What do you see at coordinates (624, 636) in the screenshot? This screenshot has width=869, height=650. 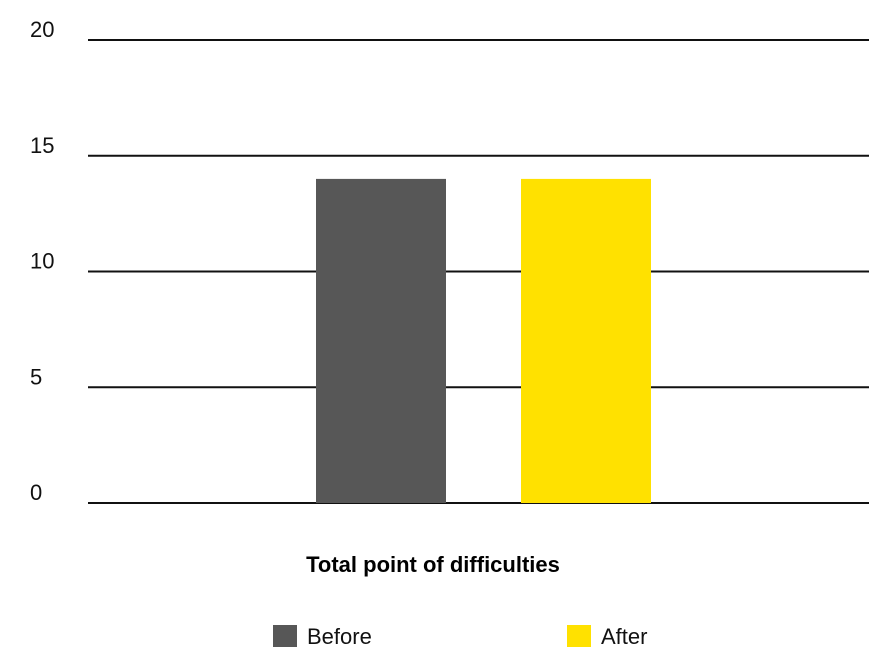 I see `legend-label-after: After` at bounding box center [624, 636].